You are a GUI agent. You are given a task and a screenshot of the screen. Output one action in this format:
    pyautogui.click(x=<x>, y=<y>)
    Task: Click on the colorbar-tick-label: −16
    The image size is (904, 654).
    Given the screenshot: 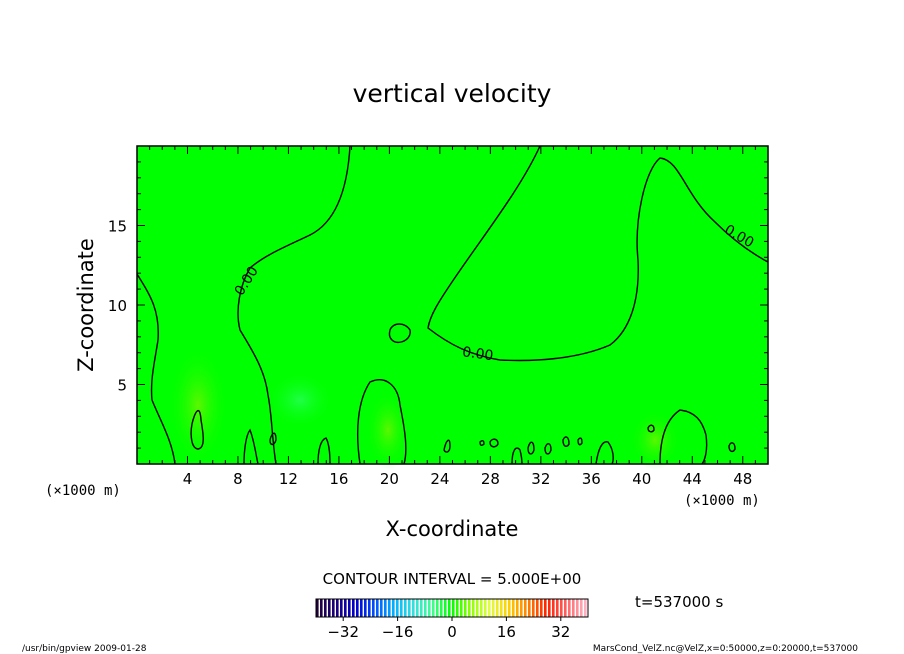 What is the action you would take?
    pyautogui.click(x=398, y=632)
    